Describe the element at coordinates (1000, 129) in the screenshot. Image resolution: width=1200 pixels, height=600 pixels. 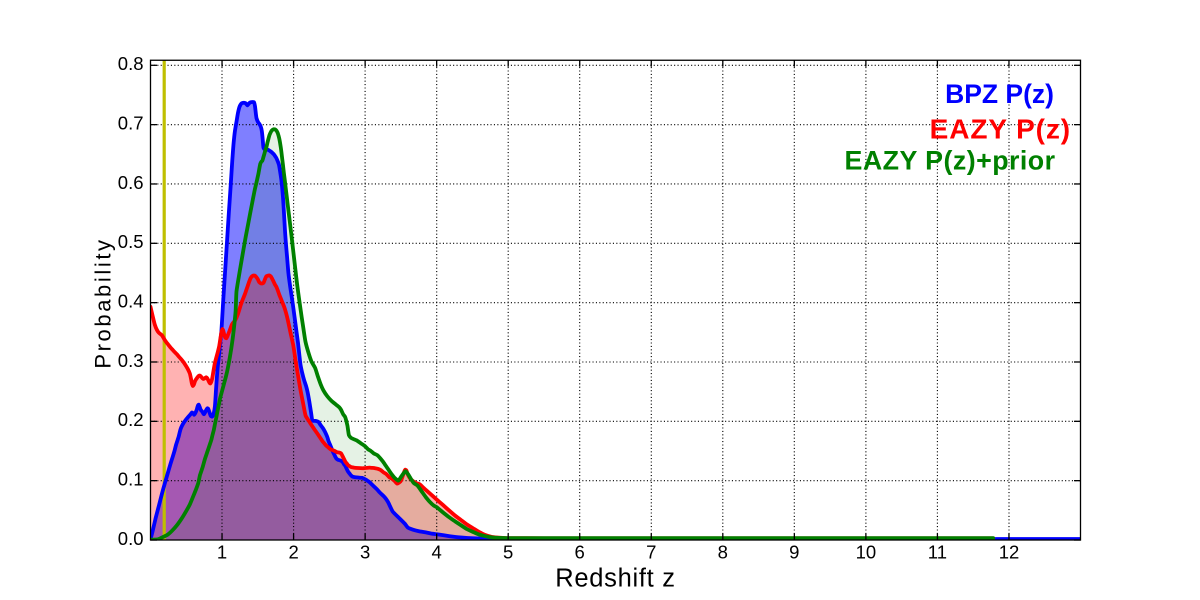
I see `svg-text: EAZY P(z)` at that location.